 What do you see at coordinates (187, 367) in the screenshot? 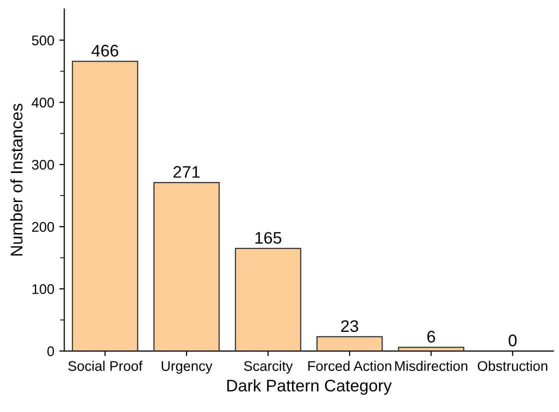
I see `x-tick-label: Urgency` at bounding box center [187, 367].